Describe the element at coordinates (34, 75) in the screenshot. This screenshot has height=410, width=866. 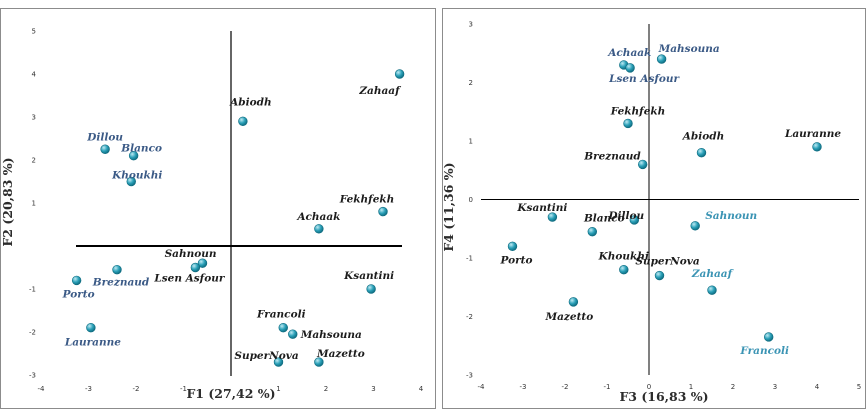
I see `y-tick-label: 4` at that location.